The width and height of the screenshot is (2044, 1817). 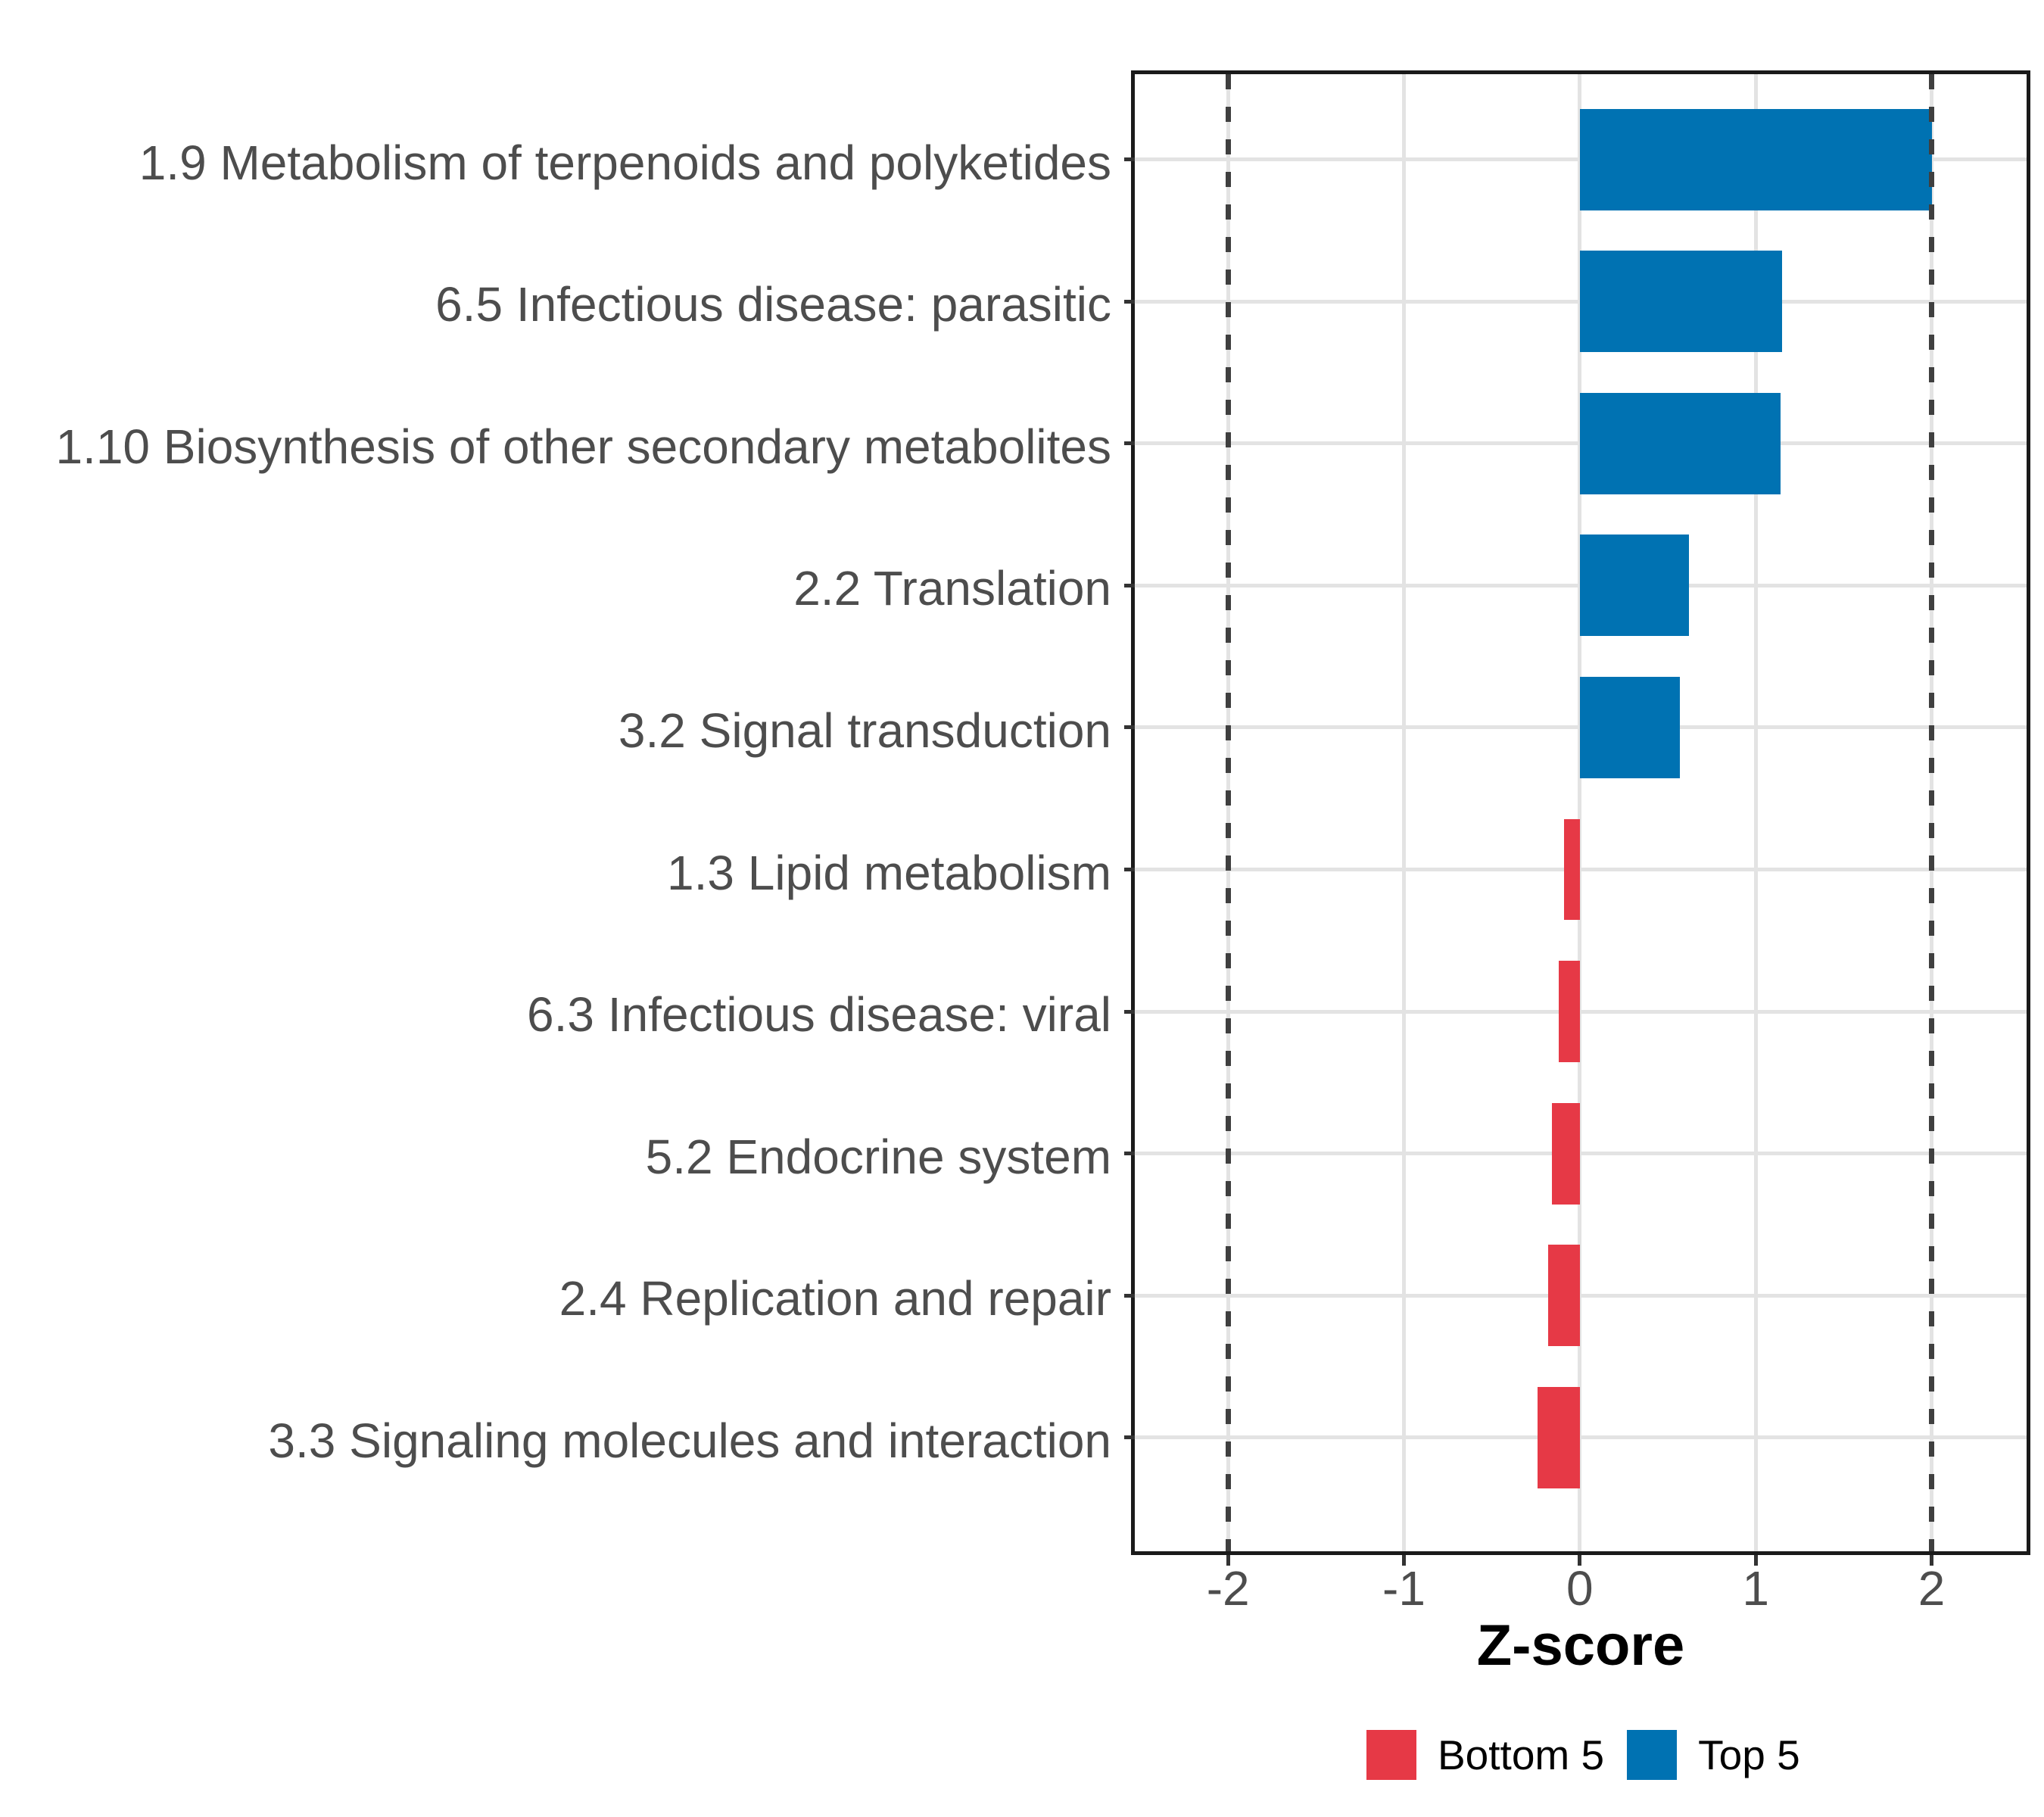 I want to click on x-tick-label: -2, so click(x=1228, y=1588).